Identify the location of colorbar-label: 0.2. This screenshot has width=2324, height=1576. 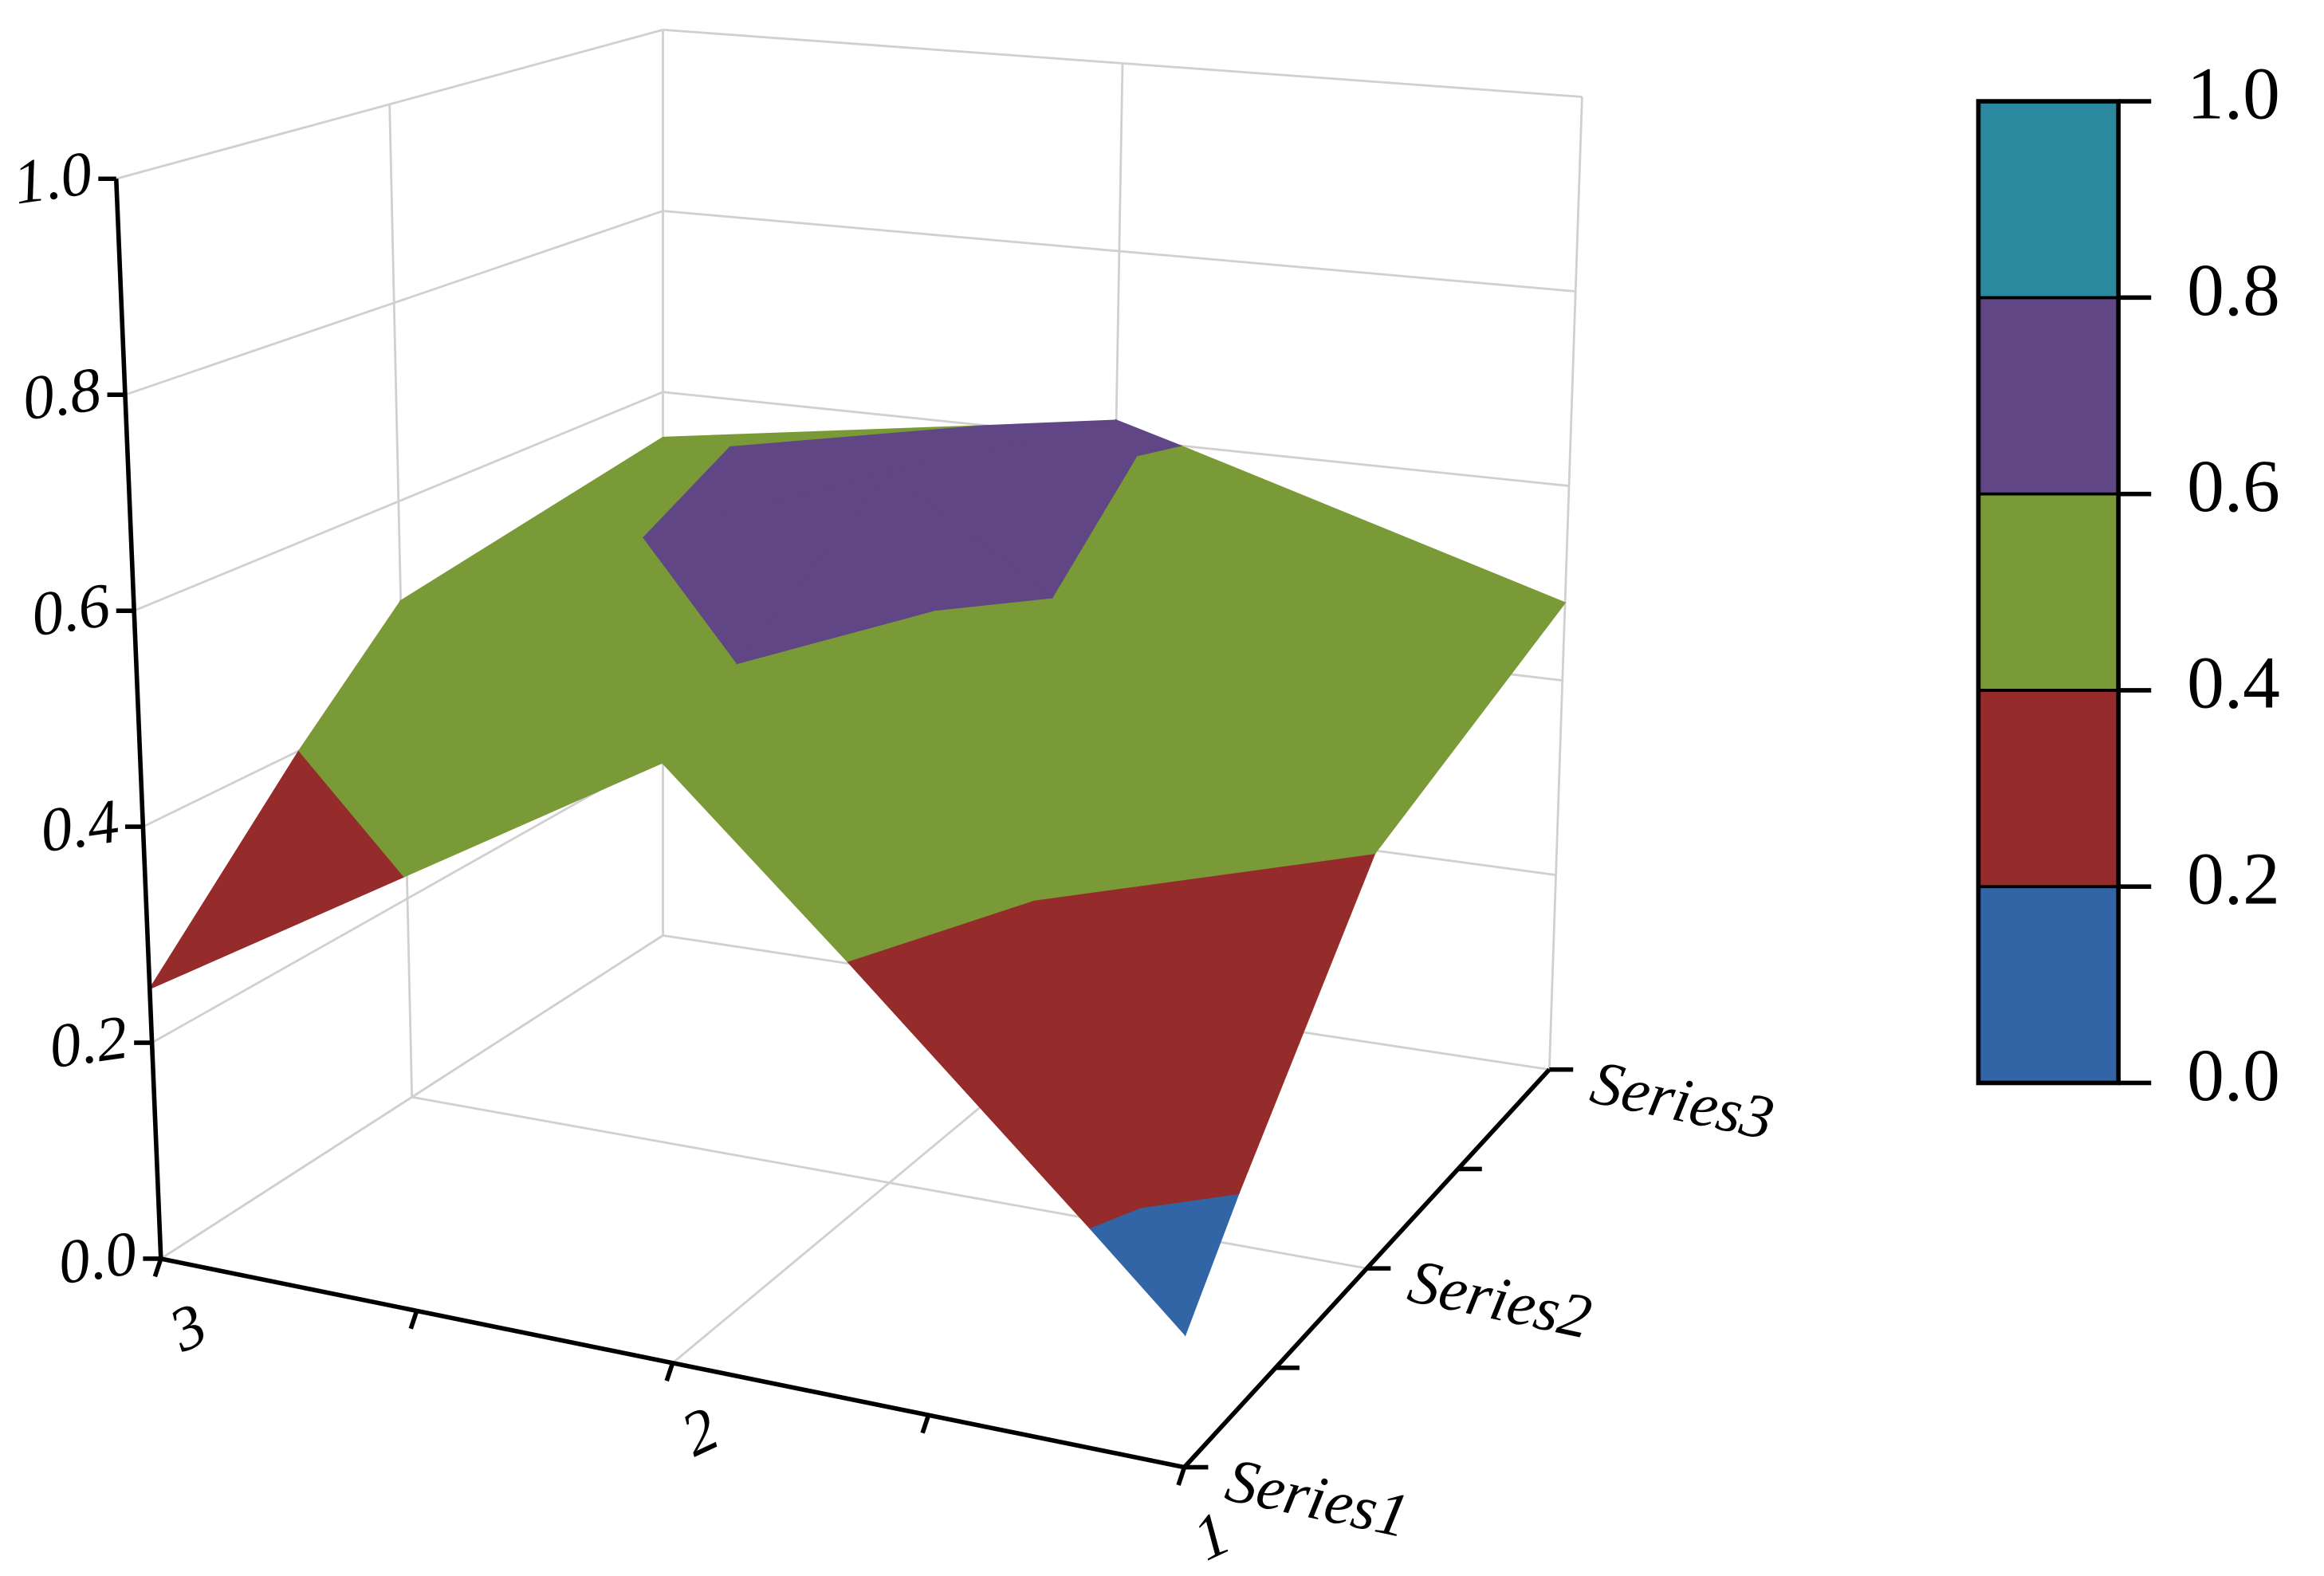
(2233, 880).